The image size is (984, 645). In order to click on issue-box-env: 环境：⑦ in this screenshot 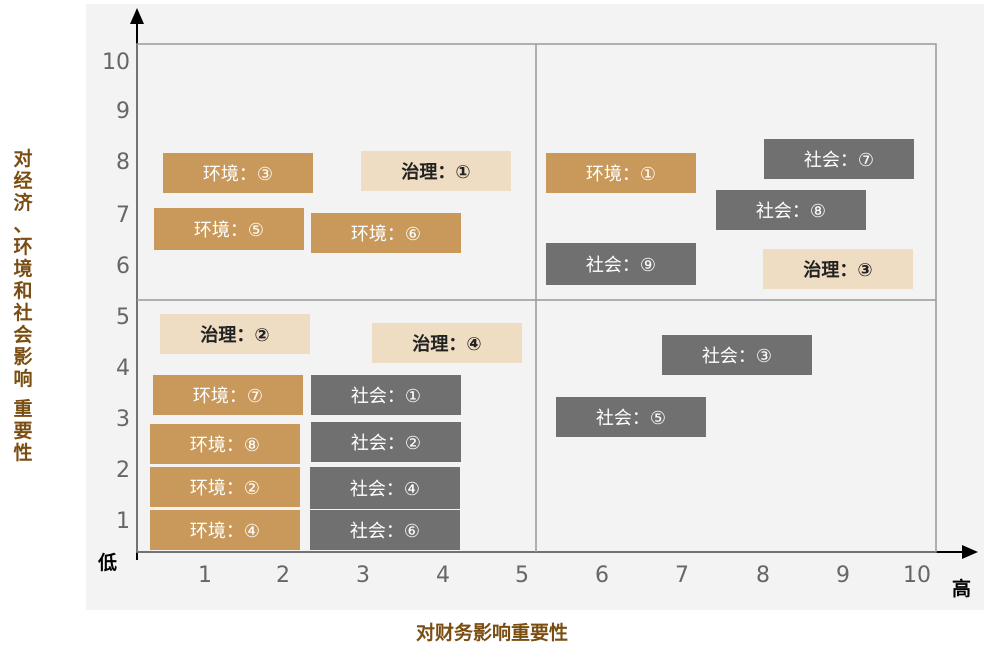, I will do `click(228, 395)`.